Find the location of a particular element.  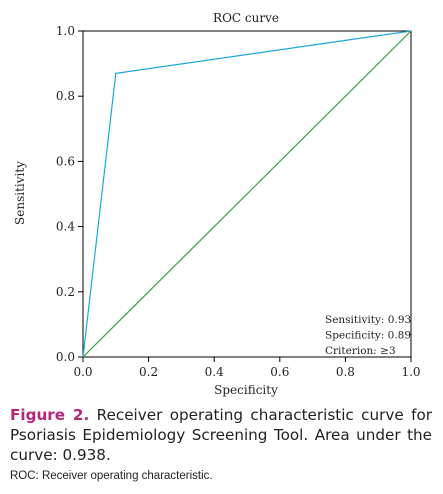

y-tick-label: 1.0 is located at coordinates (65, 31).